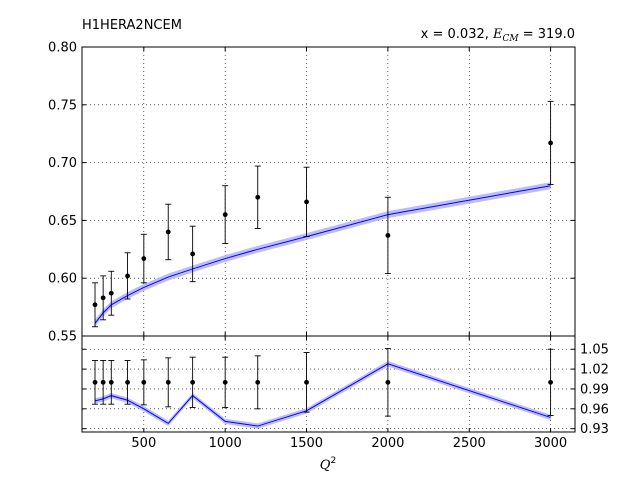  What do you see at coordinates (62, 105) in the screenshot?
I see `top-ytick-label-4: 0.75` at bounding box center [62, 105].